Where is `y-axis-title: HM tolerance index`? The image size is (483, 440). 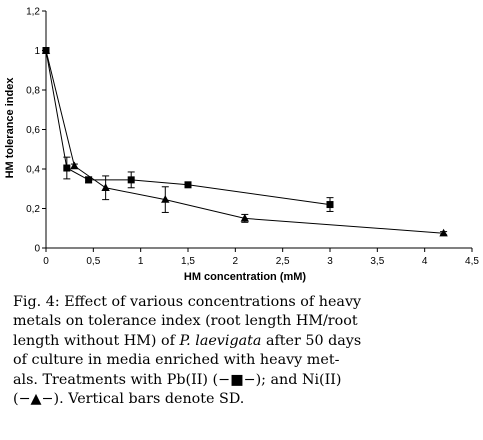
y-axis-title: HM tolerance index is located at coordinates (10, 128).